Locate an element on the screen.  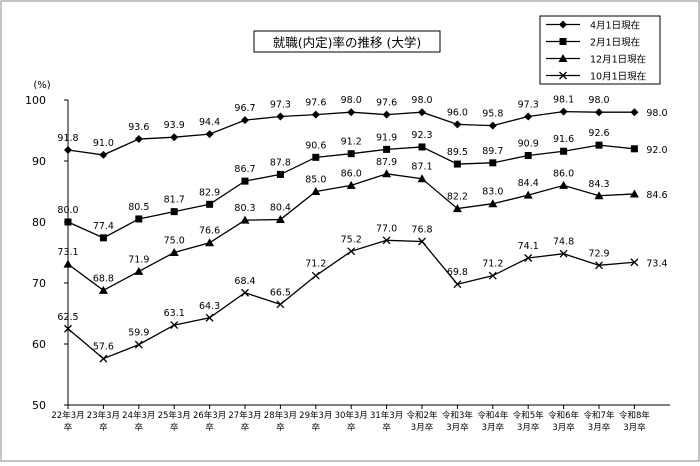
data-label: 77.0 is located at coordinates (386, 228).